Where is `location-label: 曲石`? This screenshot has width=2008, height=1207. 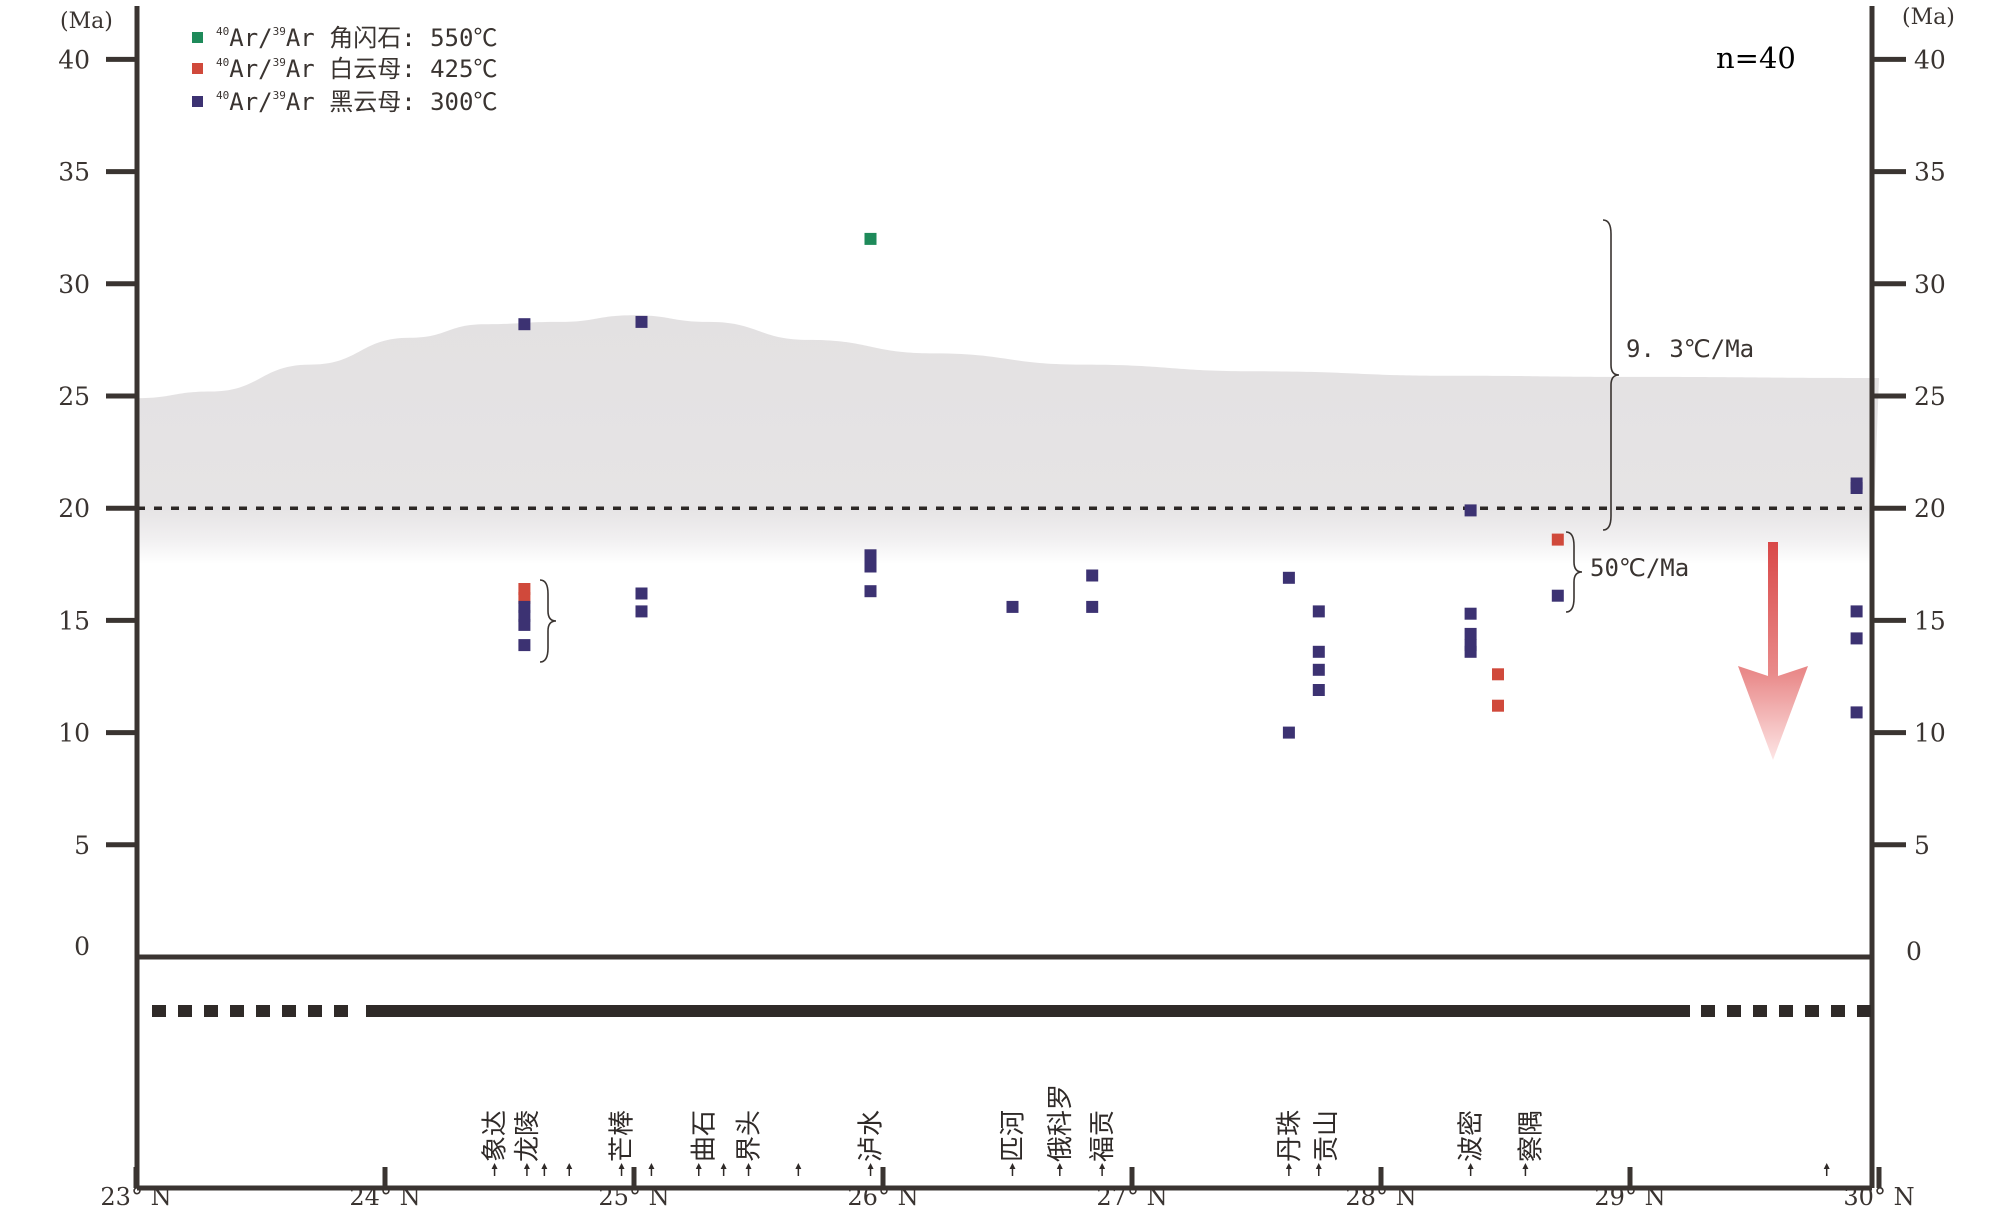 location-label: 曲石 is located at coordinates (705, 1136).